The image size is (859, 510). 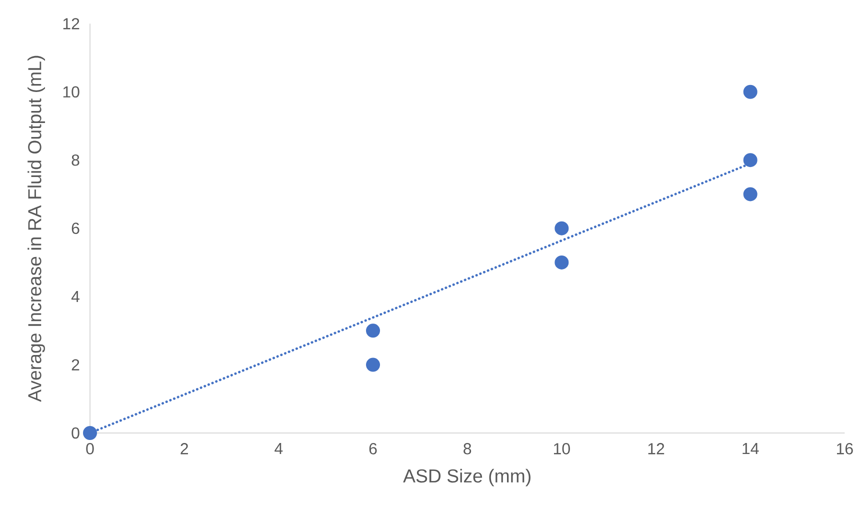 I want to click on y-tick-label: 0, so click(x=76, y=433).